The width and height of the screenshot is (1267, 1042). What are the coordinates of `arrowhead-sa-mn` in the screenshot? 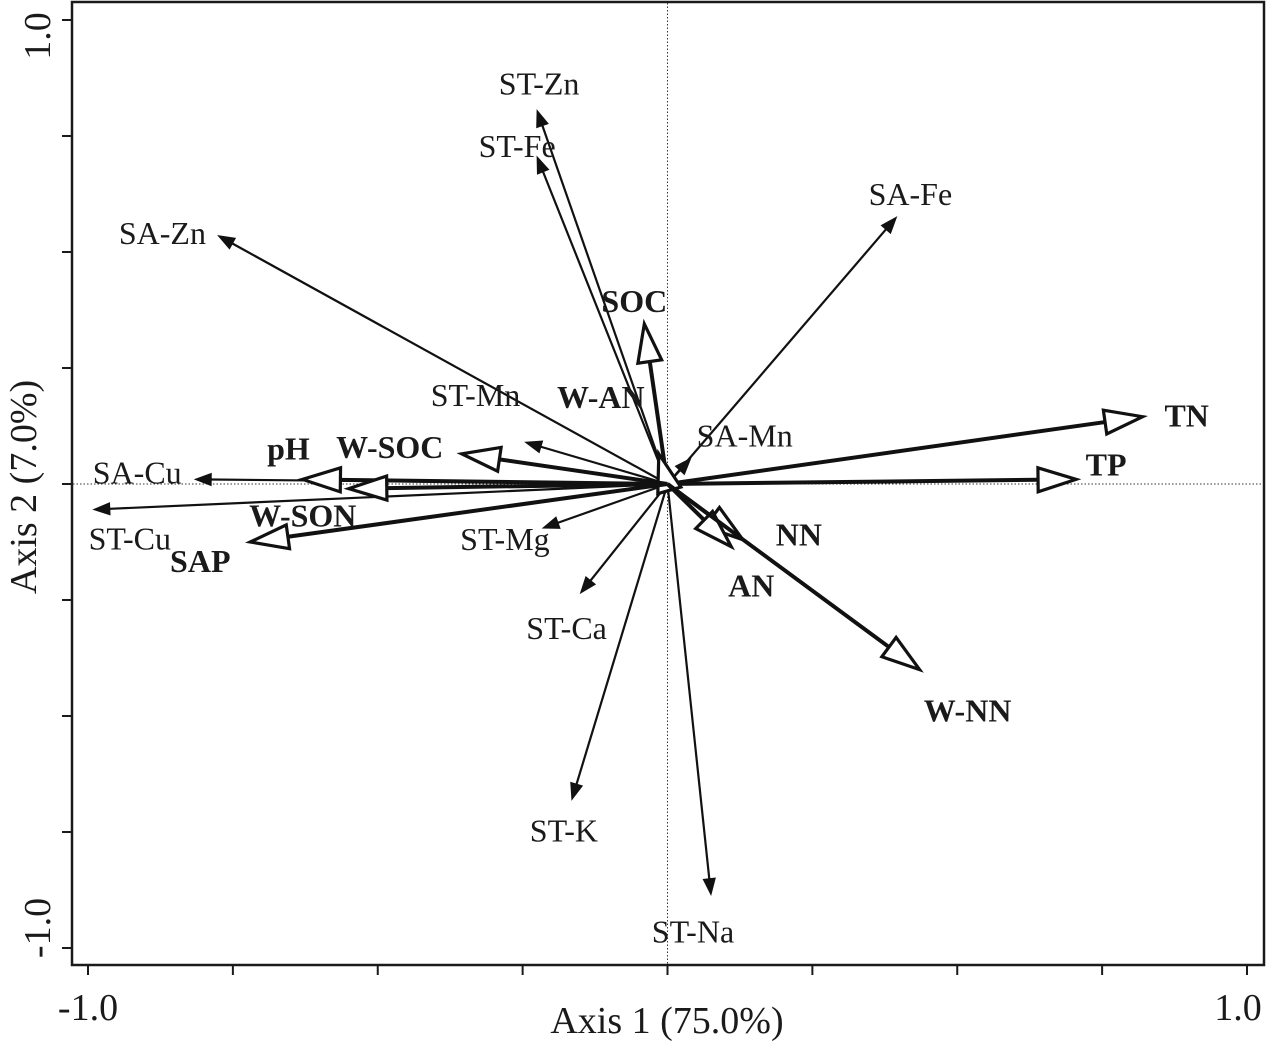 It's located at (683, 466).